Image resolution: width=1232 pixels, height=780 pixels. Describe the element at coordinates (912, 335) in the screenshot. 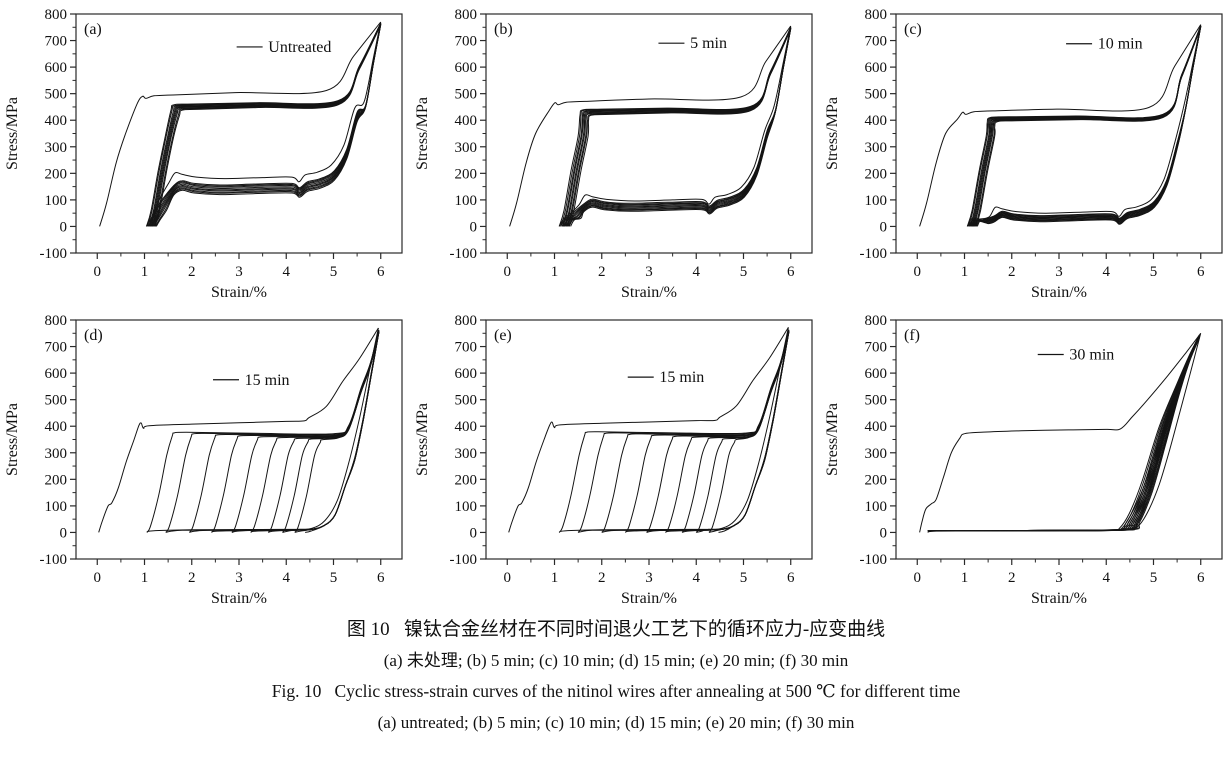

I see `panel-label: (f)` at that location.